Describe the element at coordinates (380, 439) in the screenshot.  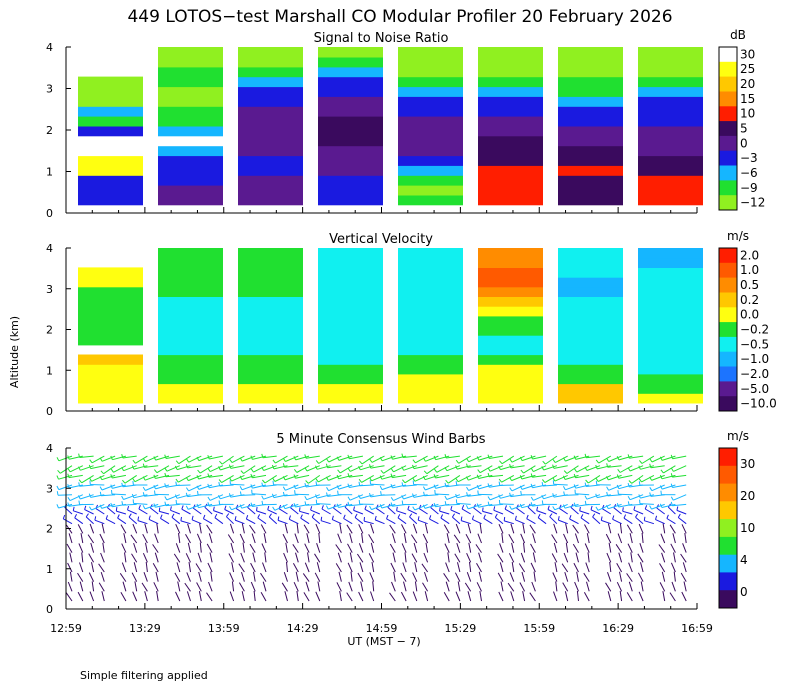
I see `panel-title: 5 Minute Consensus Wind Barbs` at that location.